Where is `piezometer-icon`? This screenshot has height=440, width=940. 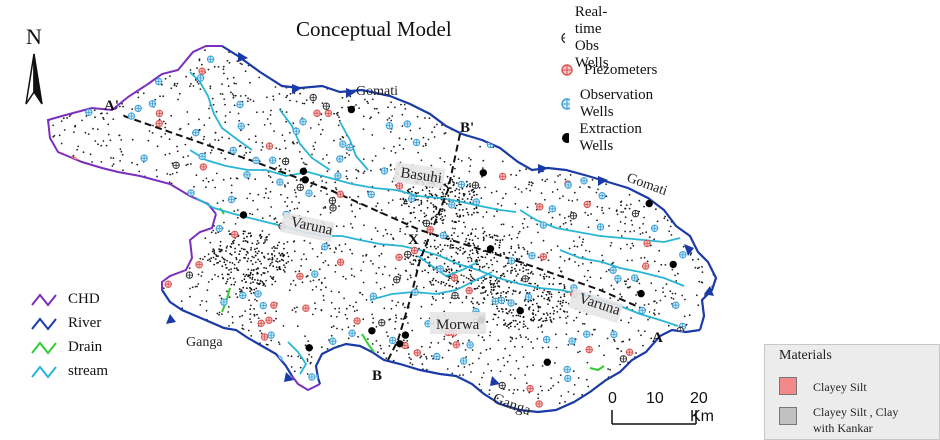 piezometer-icon is located at coordinates (202, 71).